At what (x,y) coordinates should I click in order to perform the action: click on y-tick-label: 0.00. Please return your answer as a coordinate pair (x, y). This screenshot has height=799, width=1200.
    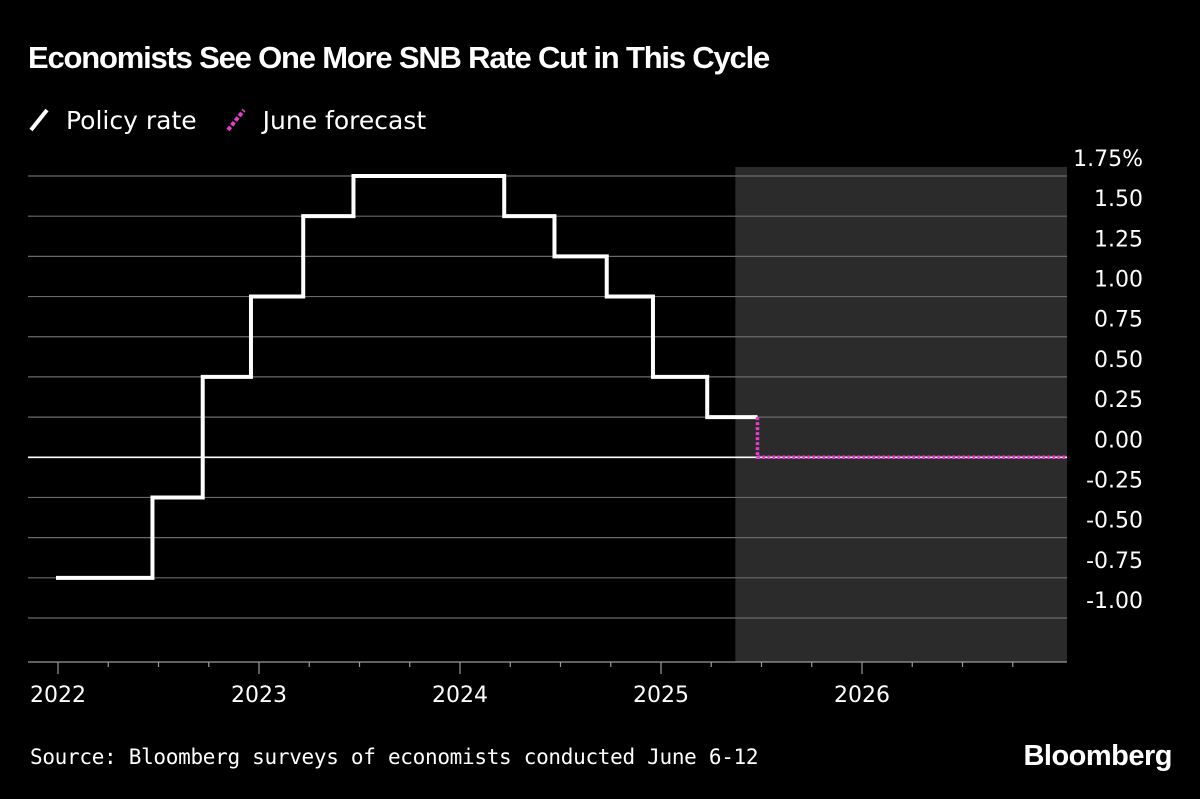
    Looking at the image, I should click on (1118, 440).